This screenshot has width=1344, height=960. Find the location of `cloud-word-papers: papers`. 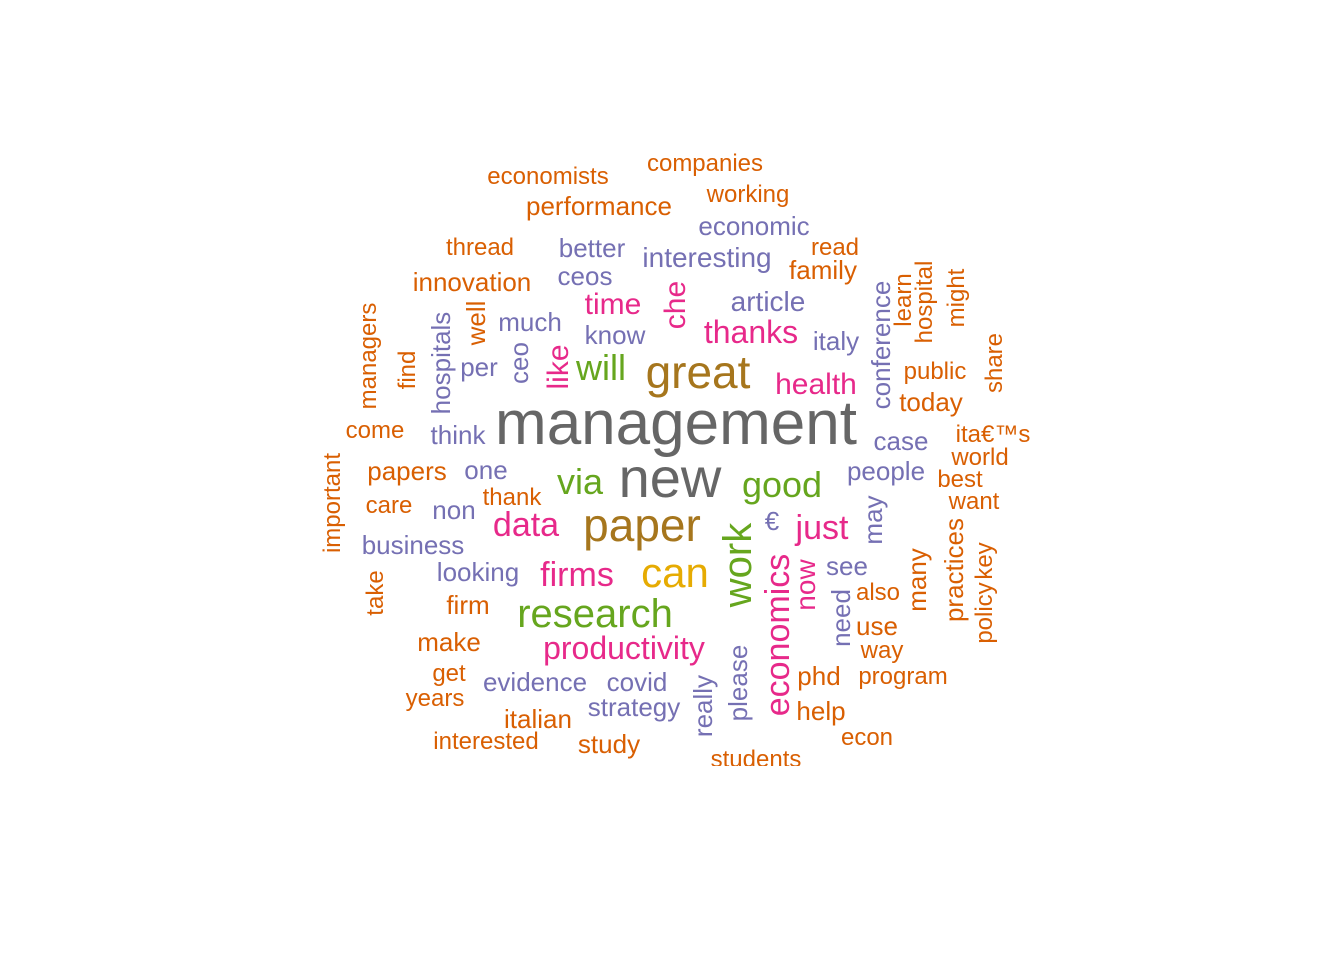

cloud-word-papers: papers is located at coordinates (407, 471).